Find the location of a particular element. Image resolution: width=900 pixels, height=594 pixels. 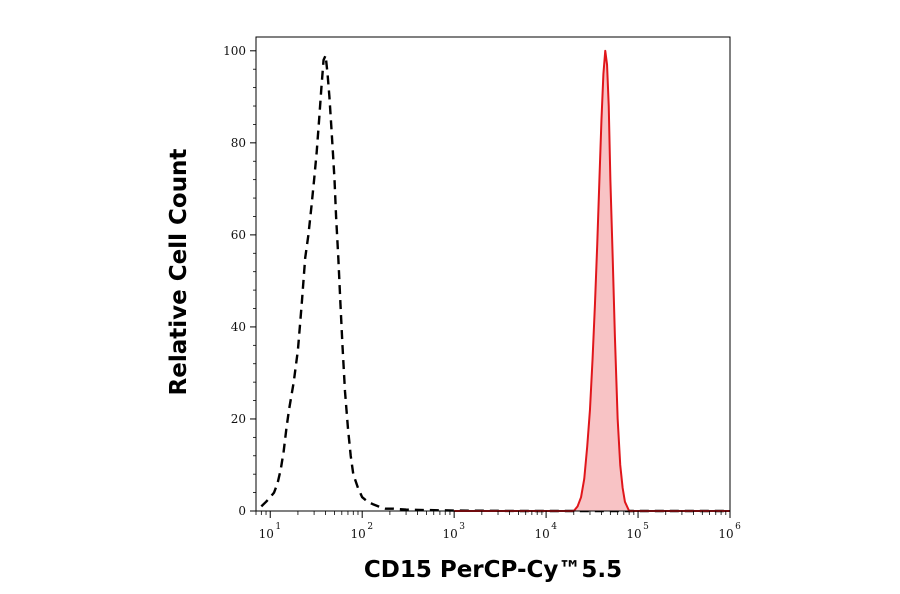

x-tick-exponent: 5 is located at coordinates (646, 527).